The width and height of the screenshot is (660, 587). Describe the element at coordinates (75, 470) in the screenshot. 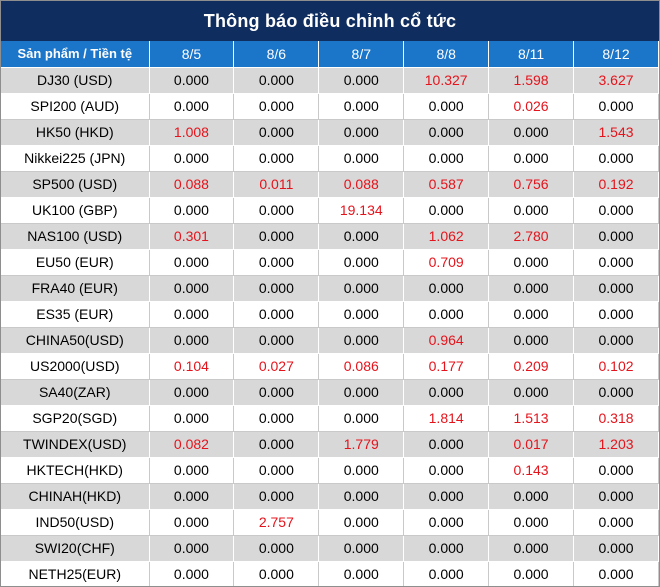

I see `product-cell: HKTECH(HKD)` at that location.